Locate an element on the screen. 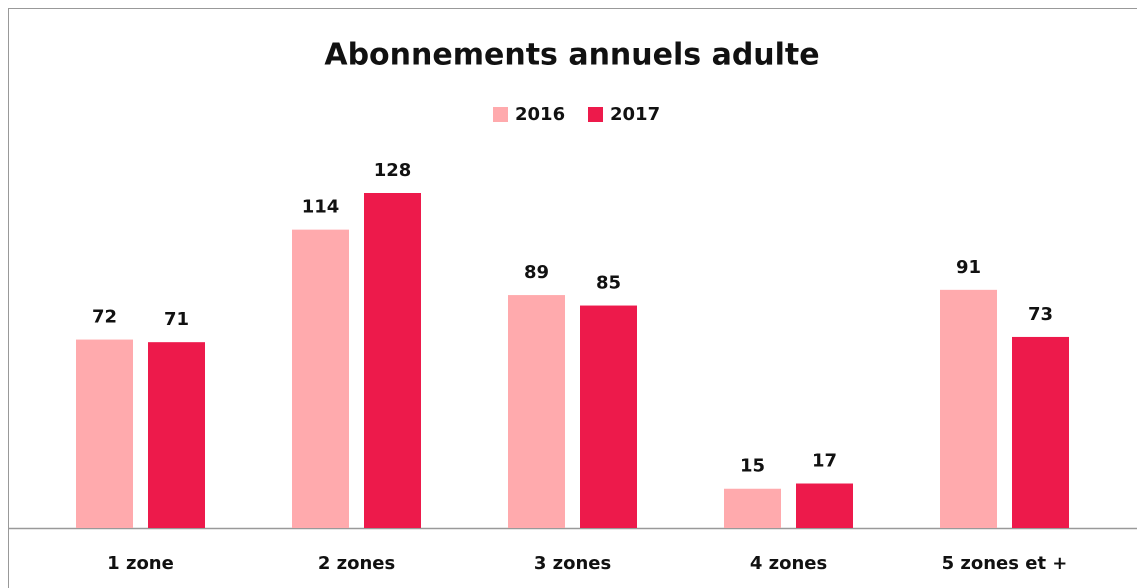 The height and width of the screenshot is (588, 1137). data-label: 72 is located at coordinates (104, 317).